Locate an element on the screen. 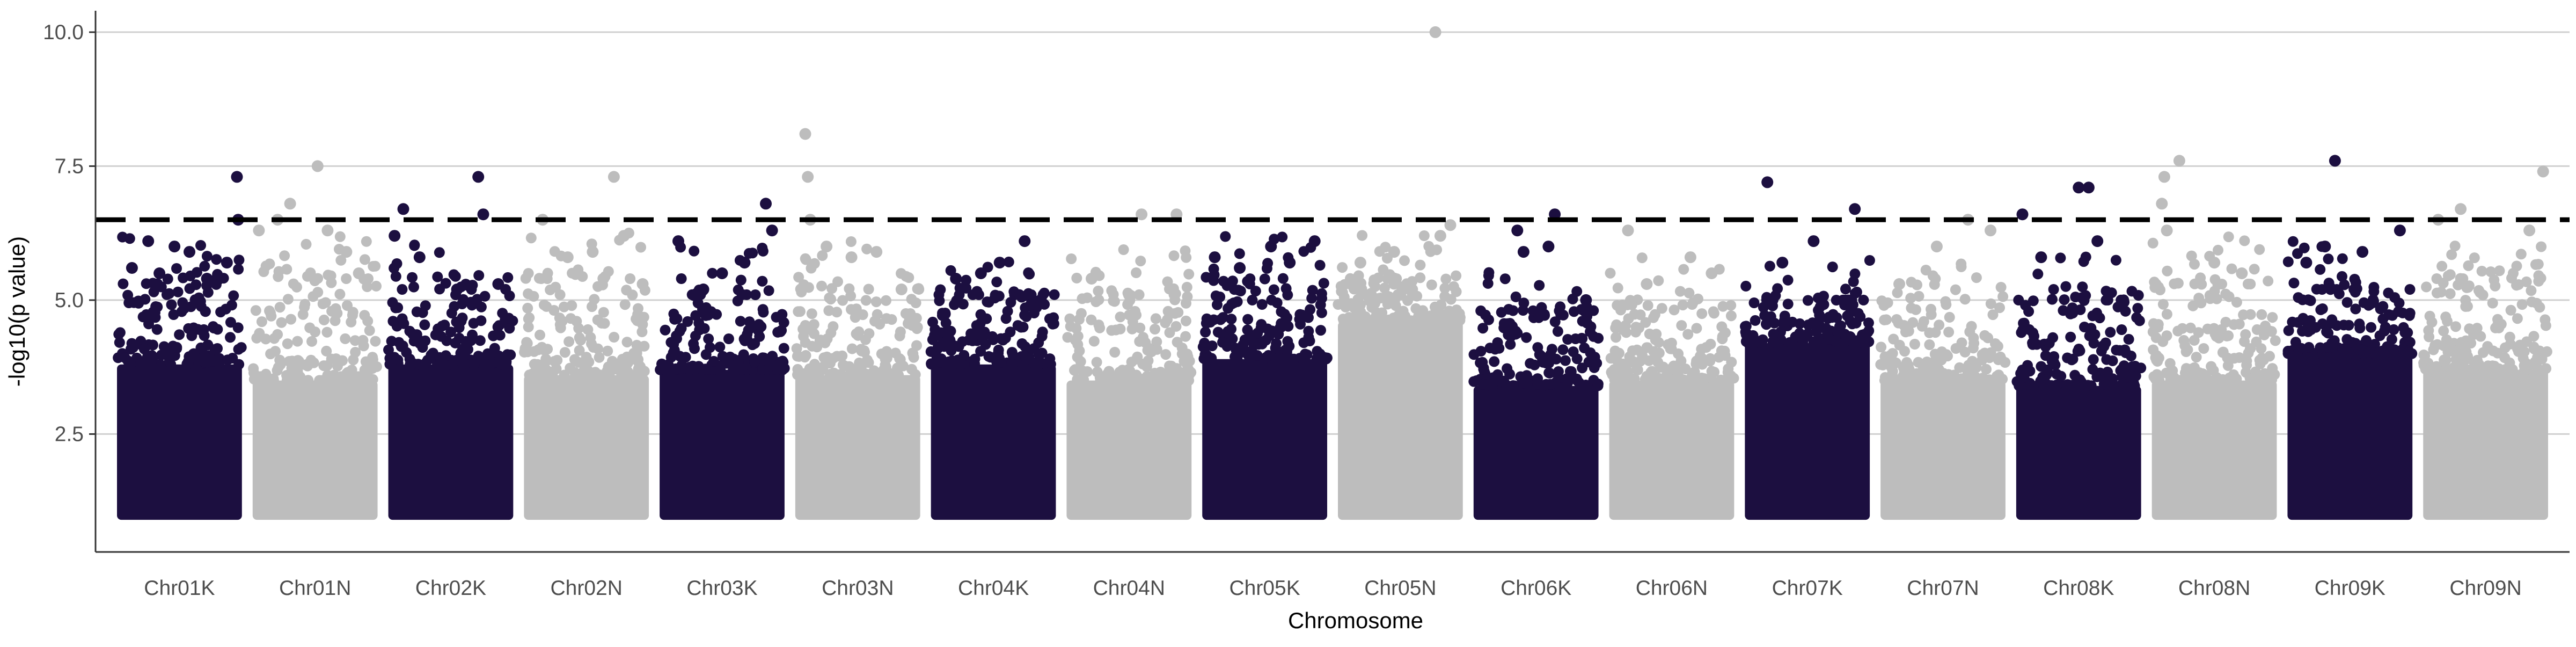 This screenshot has height=647, width=2576. y-tick-label: 5.0 is located at coordinates (69, 300).